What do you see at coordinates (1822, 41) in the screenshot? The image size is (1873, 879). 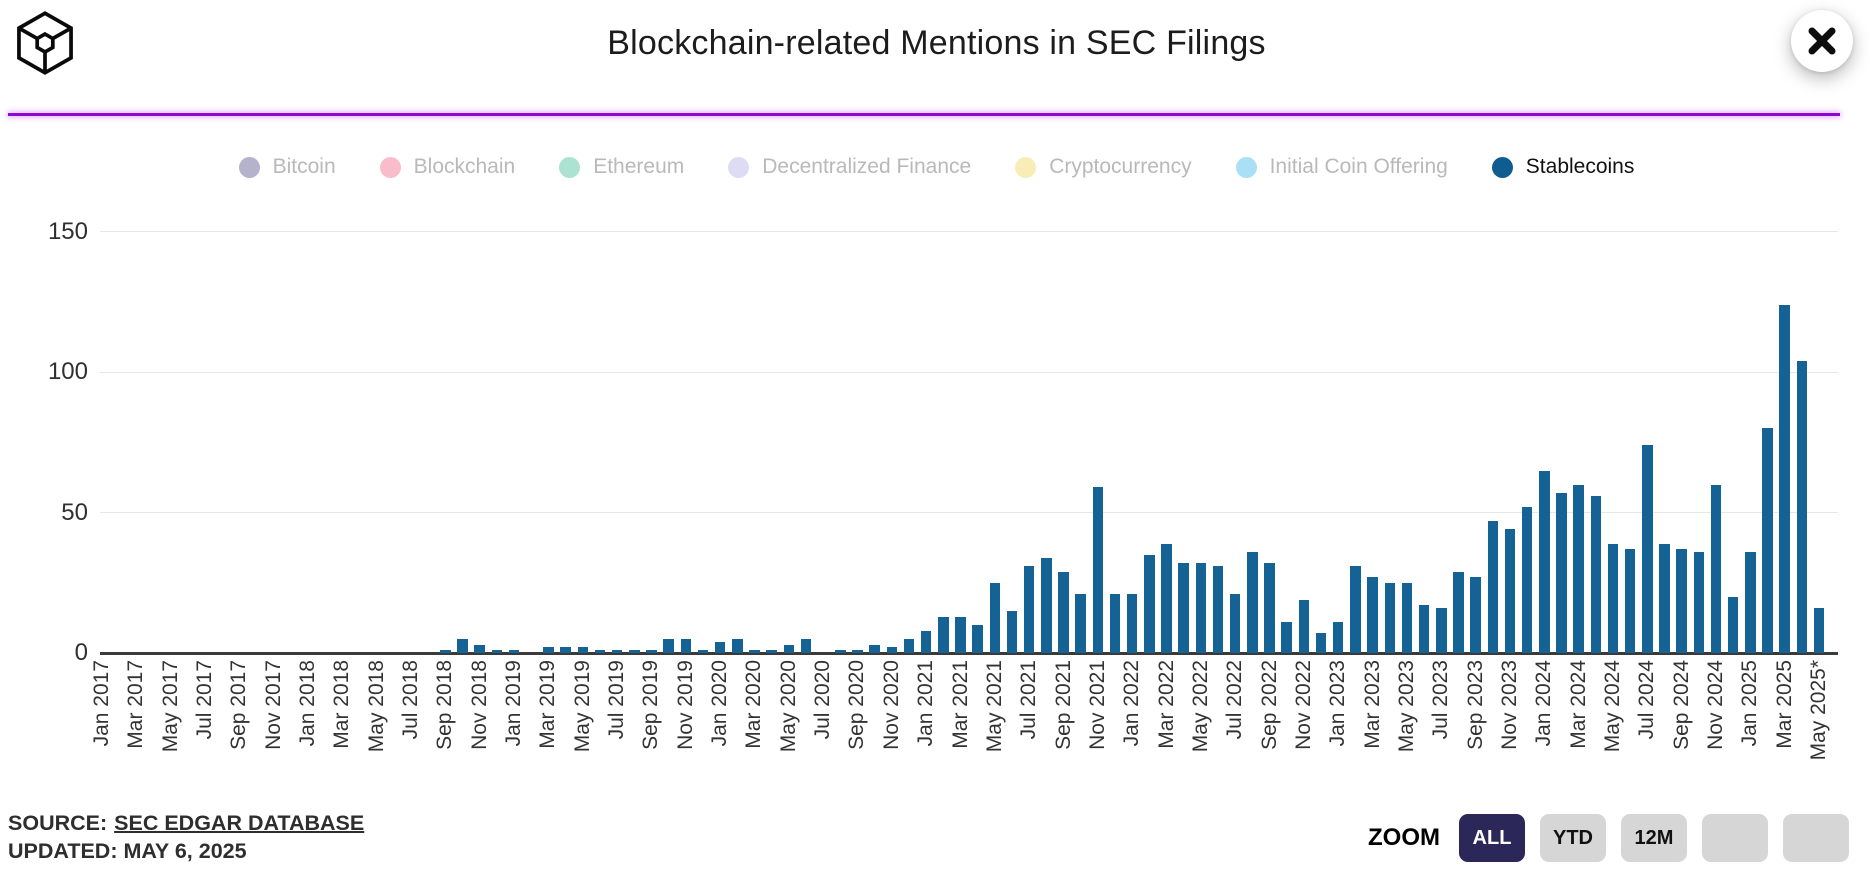 I see `close-button` at bounding box center [1822, 41].